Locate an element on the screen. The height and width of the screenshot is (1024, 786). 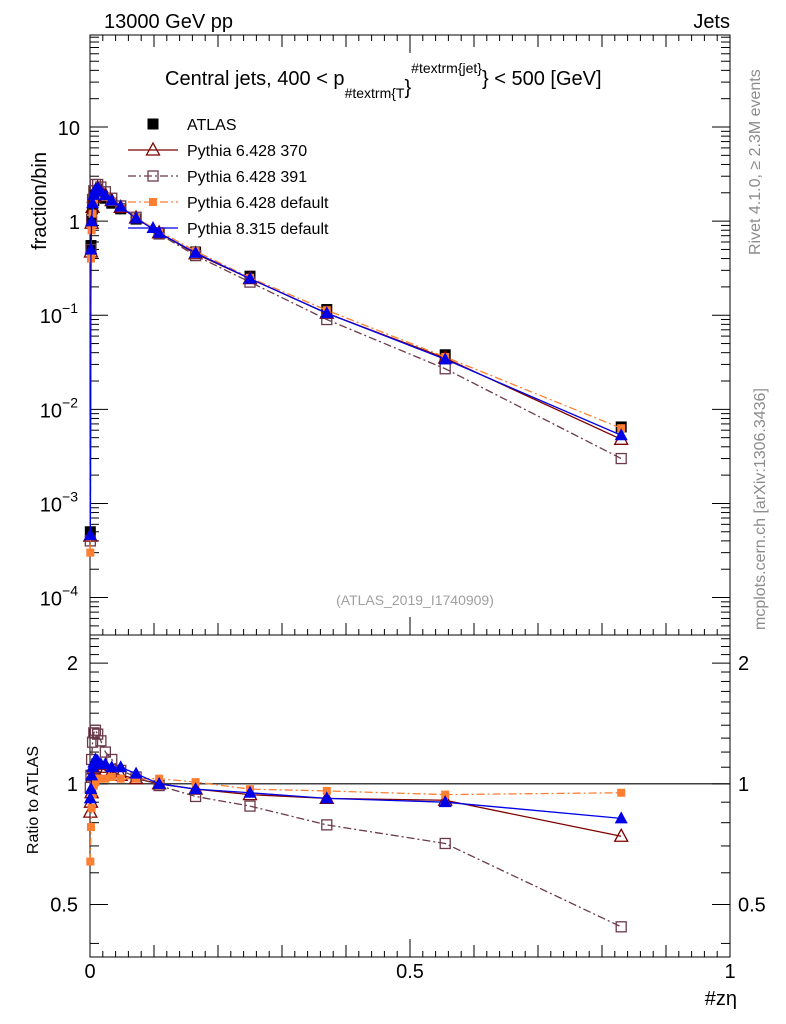
header-right: Jets is located at coordinates (711, 22).